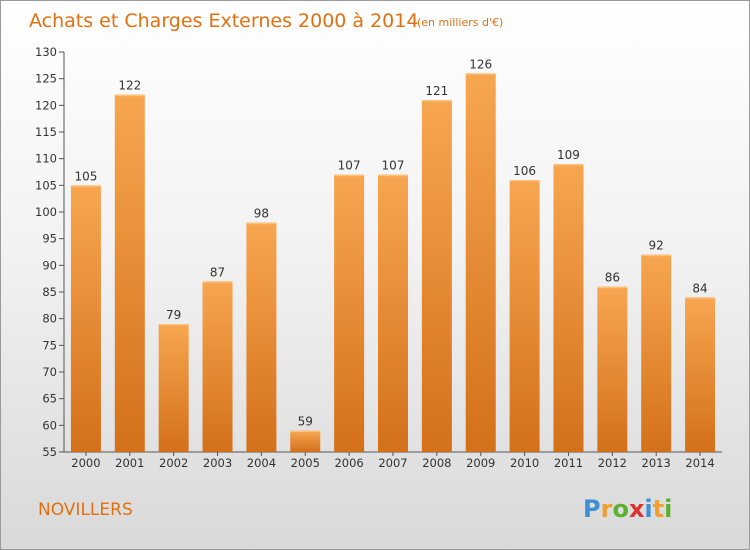 This screenshot has height=550, width=750. I want to click on value-label: 98, so click(261, 214).